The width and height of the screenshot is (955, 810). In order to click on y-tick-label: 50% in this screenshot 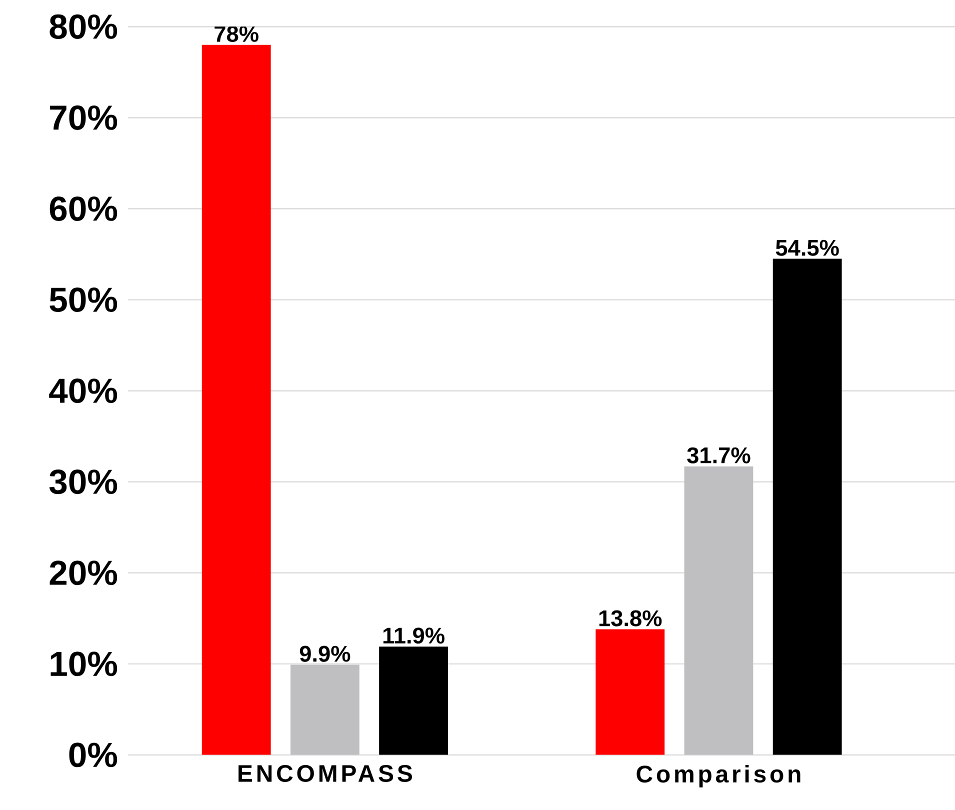, I will do `click(84, 300)`.